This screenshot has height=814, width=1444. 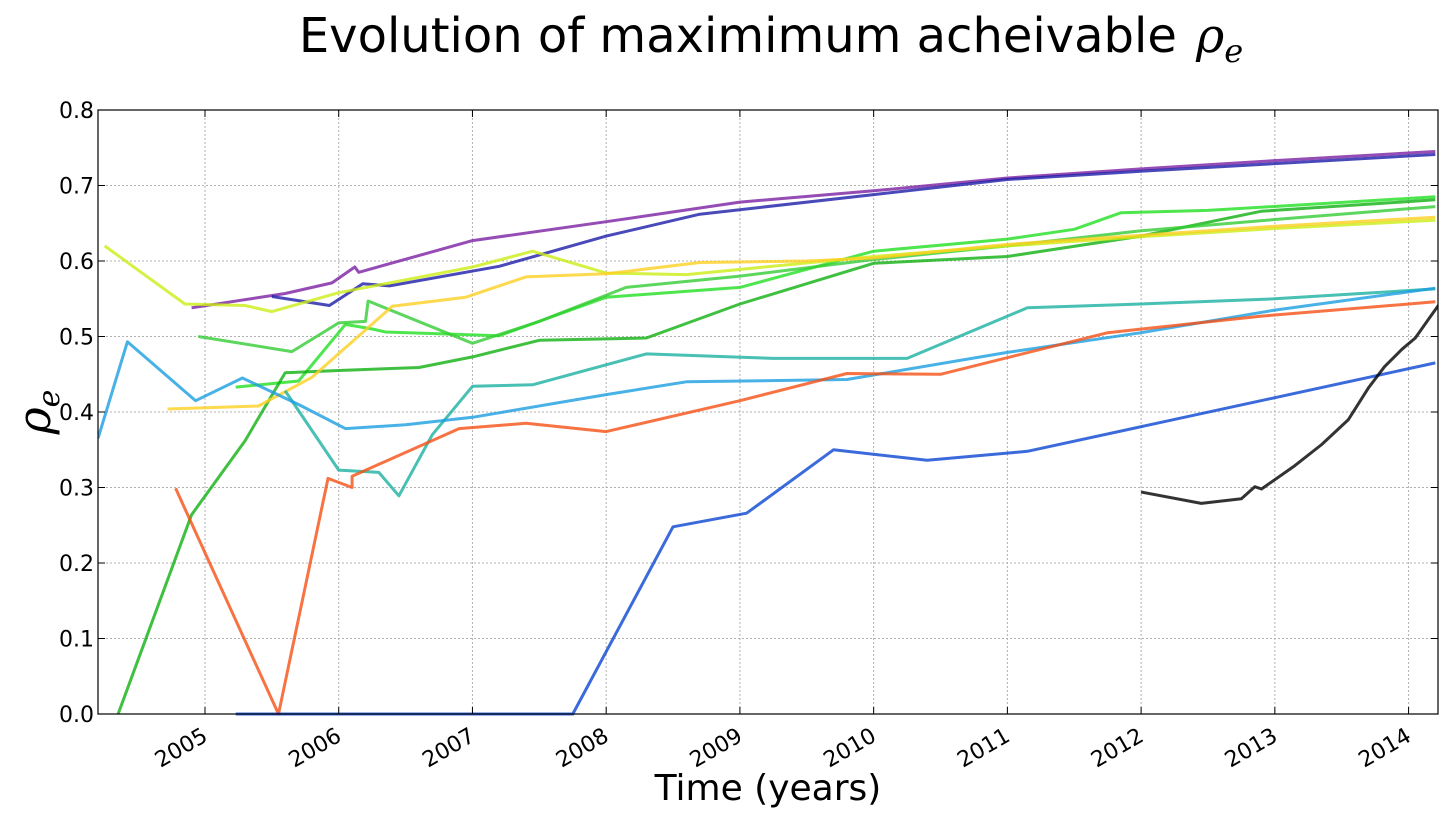 What do you see at coordinates (76, 338) in the screenshot?
I see `y-tick-label: 0.5` at bounding box center [76, 338].